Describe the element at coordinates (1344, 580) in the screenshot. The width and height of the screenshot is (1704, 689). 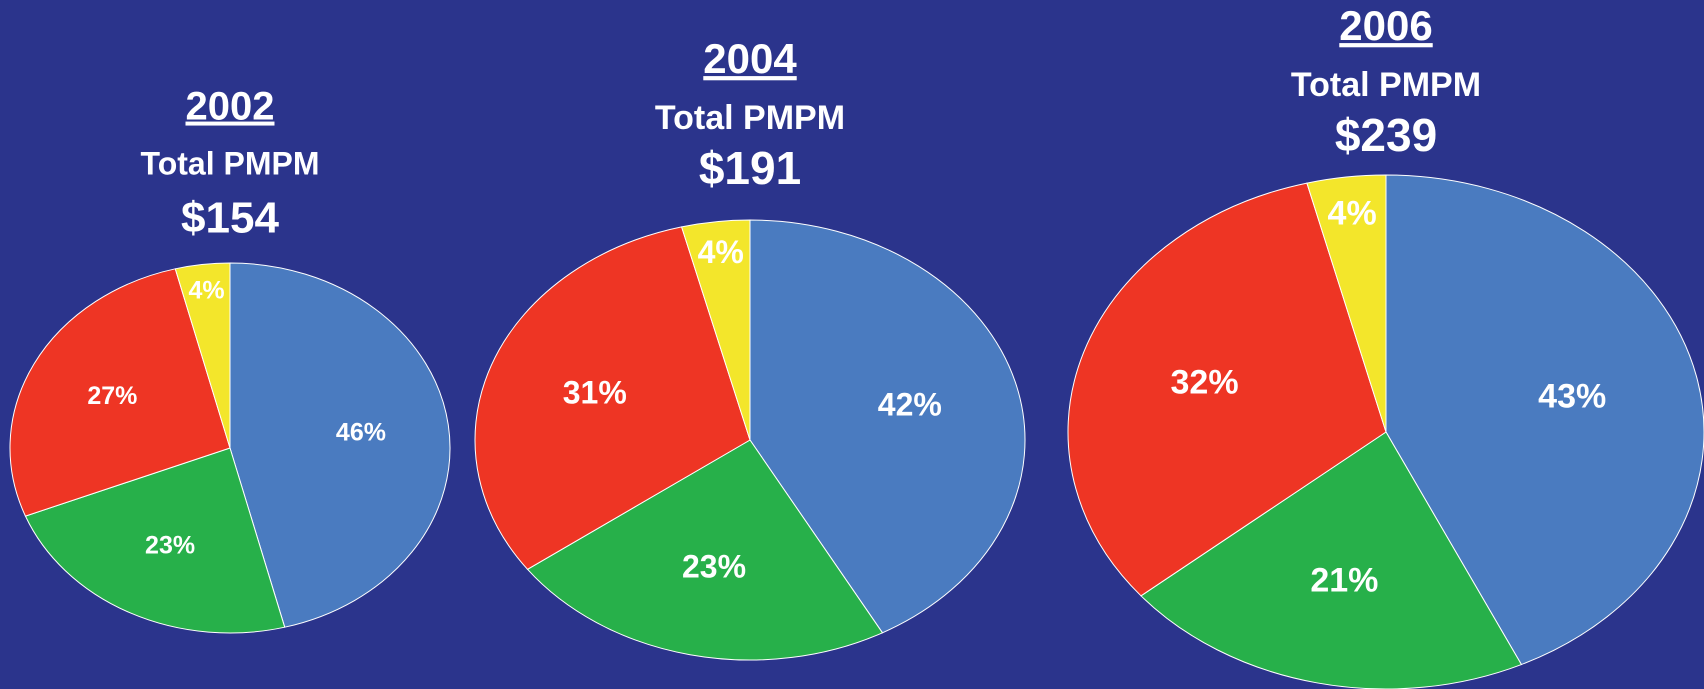
I see `data-label: 21%` at that location.